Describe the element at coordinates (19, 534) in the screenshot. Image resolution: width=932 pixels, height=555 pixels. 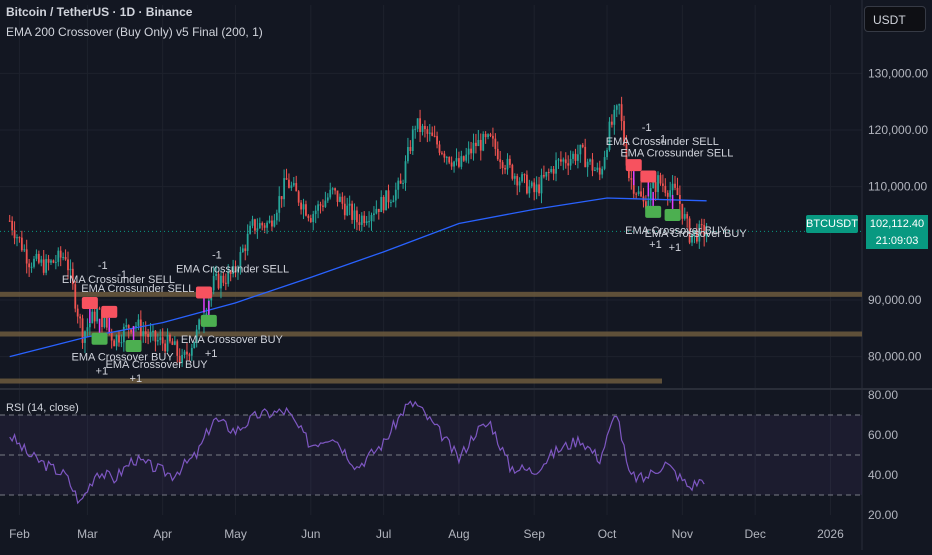
I see `x-tick-label: Feb` at that location.